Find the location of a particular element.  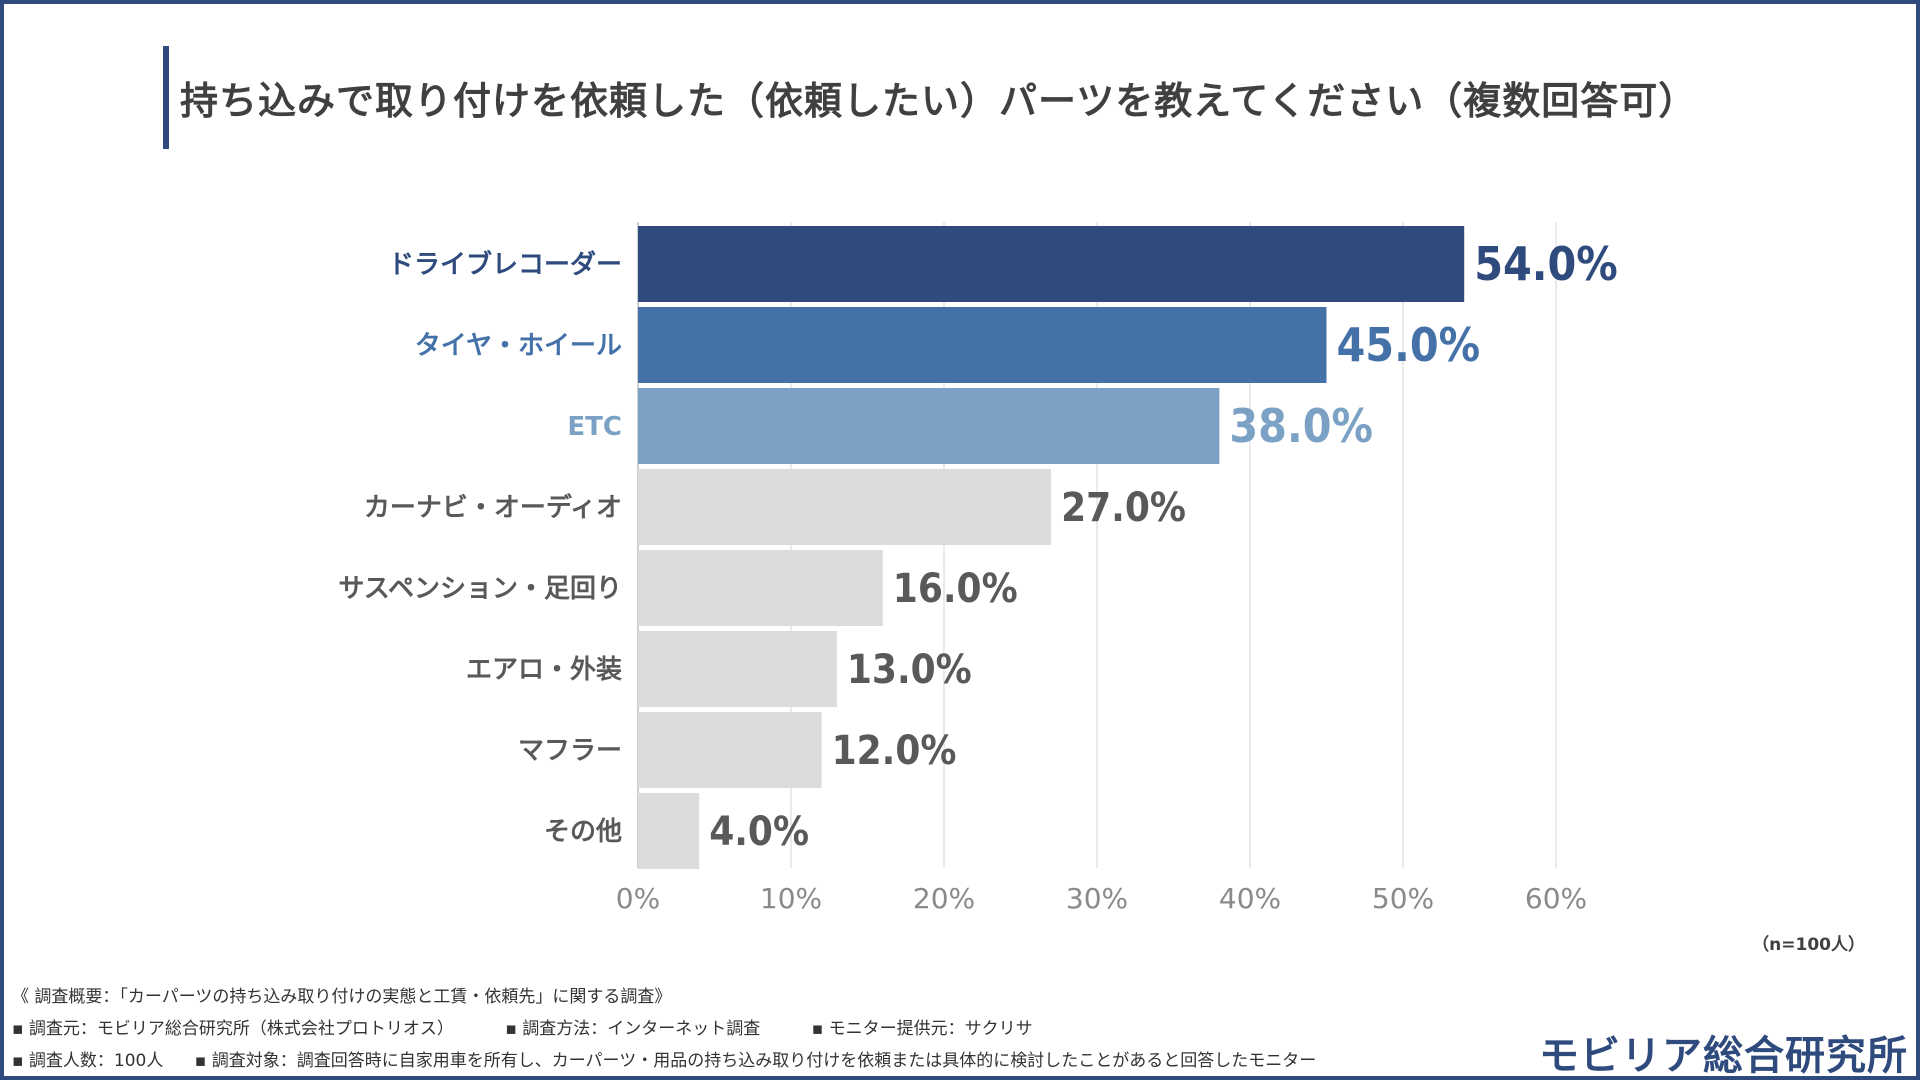

title-accent-bar is located at coordinates (166, 97).